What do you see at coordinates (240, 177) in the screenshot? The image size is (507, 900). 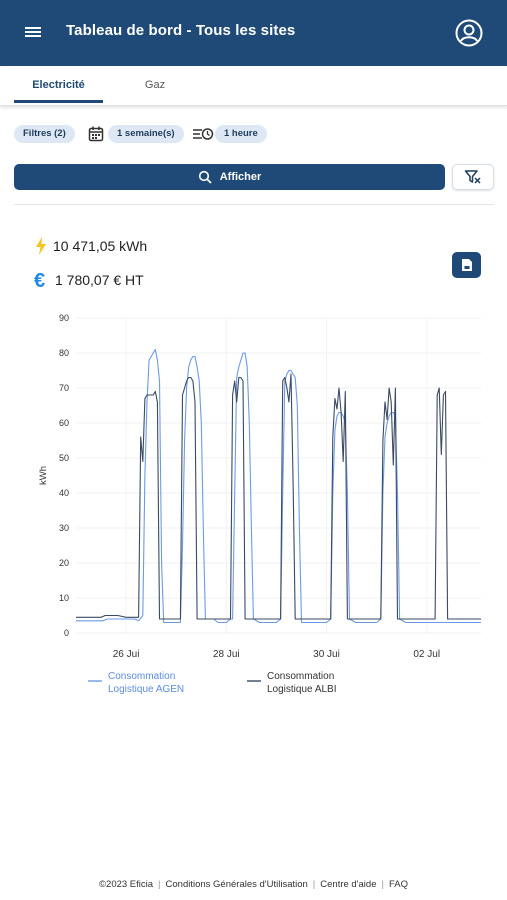 I see `show-button-label: Afficher` at bounding box center [240, 177].